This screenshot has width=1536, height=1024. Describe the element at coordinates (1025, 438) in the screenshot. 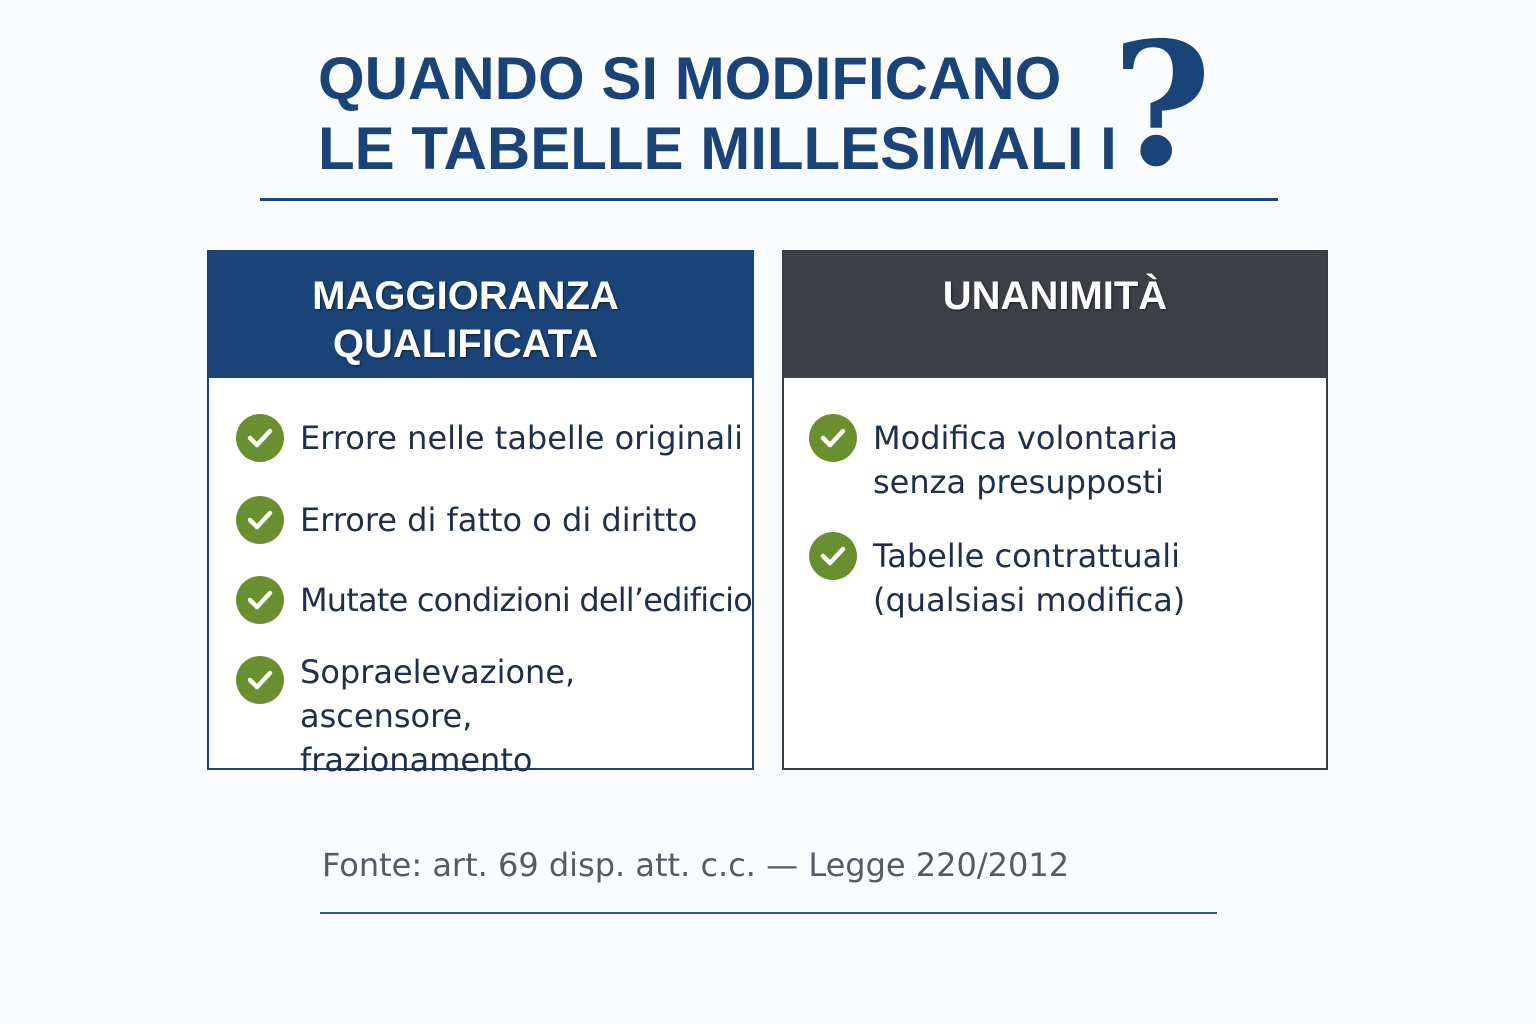

I see `item-text: Modifica volontaria` at that location.